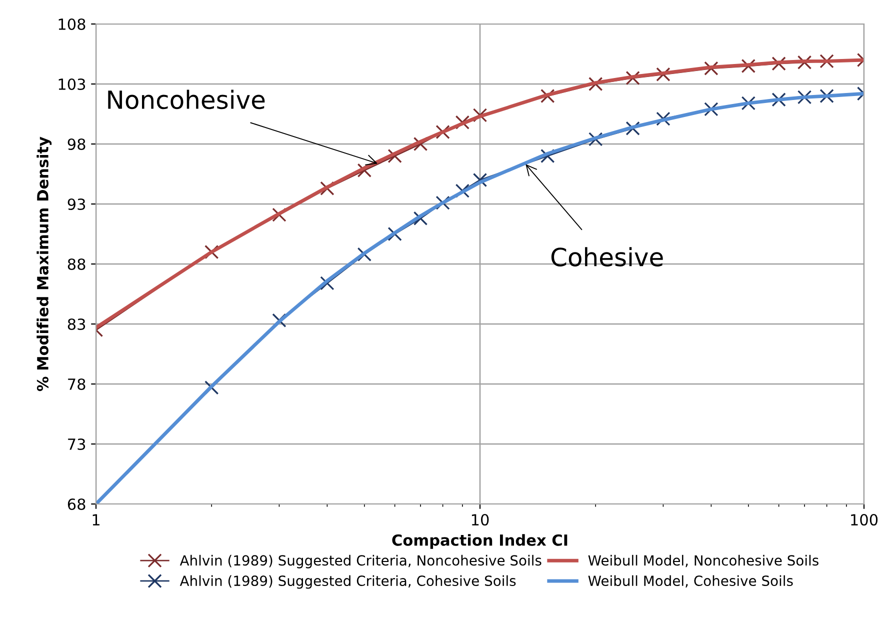 The height and width of the screenshot is (639, 882). Describe the element at coordinates (703, 561) in the screenshot. I see `legend-label: Weibull Model, Noncohesive Soils` at that location.